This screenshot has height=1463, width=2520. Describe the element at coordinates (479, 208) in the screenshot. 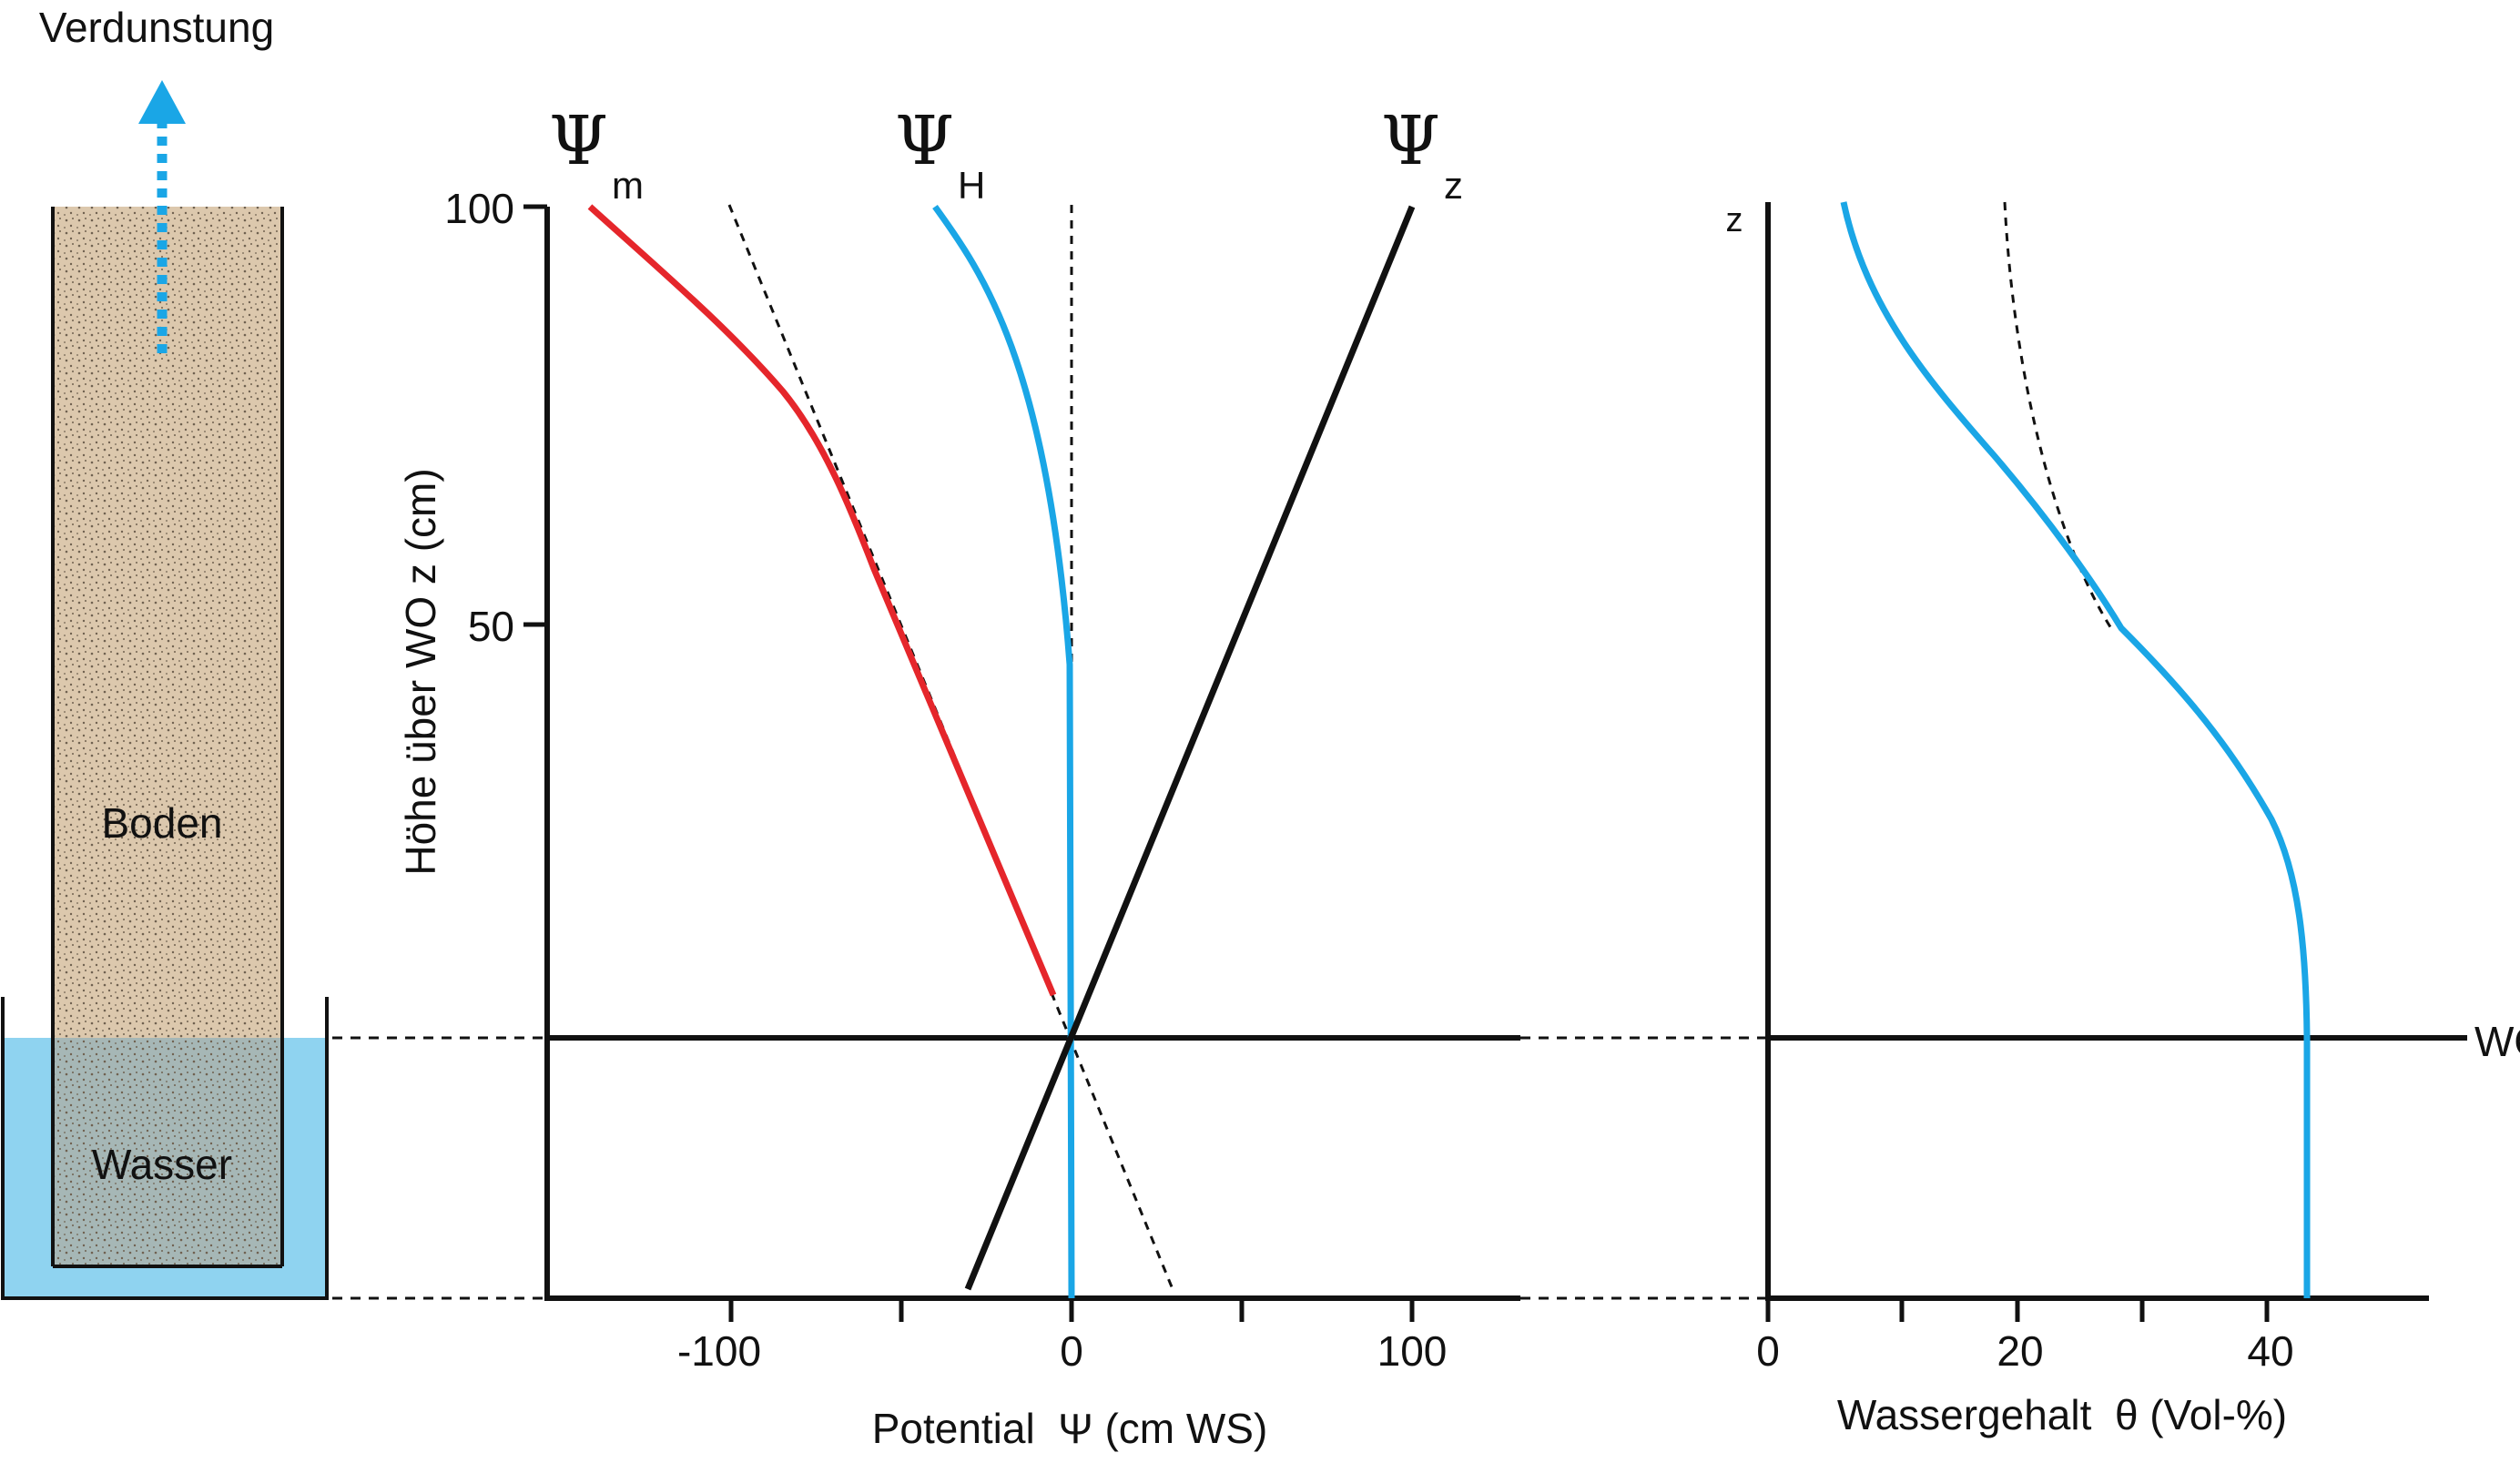

I see `y-tick-label-100: 100` at that location.